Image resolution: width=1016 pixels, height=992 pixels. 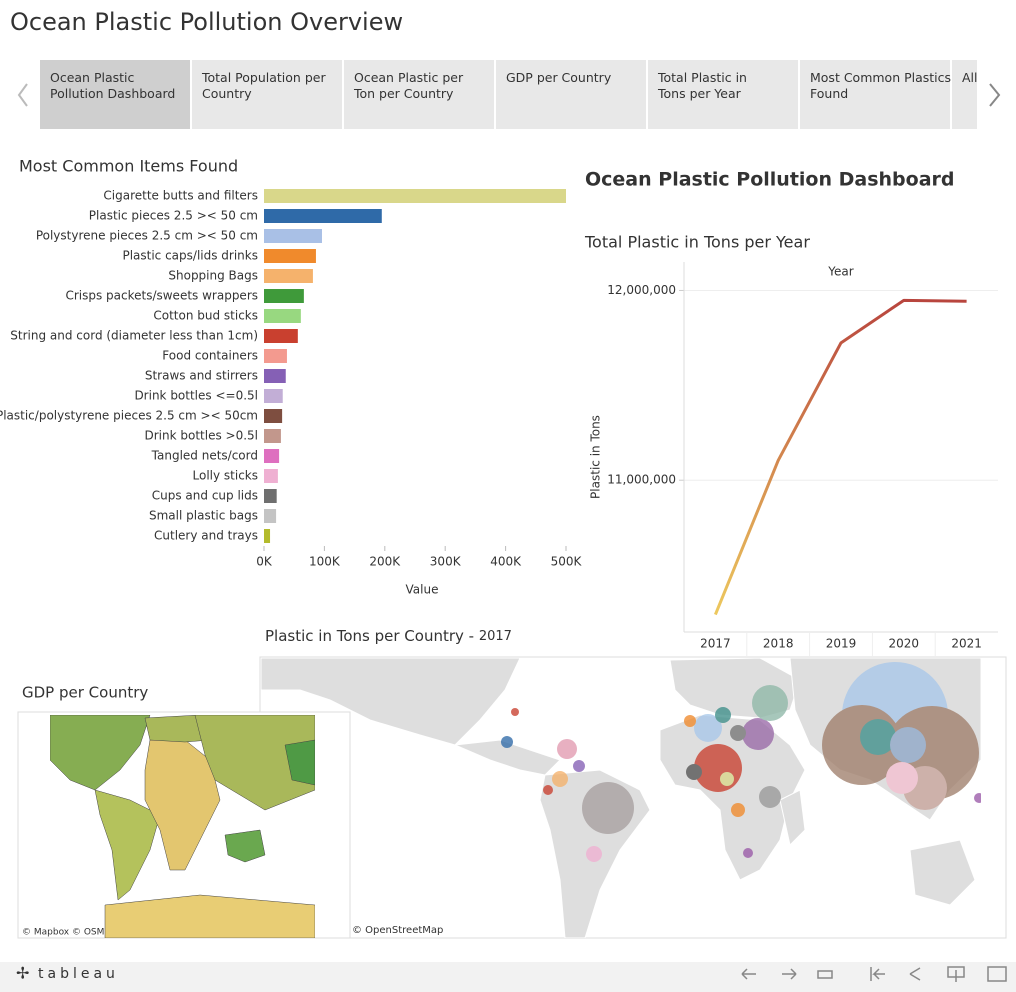 I want to click on y-tick-label: Plastic pieces 2.5 >< 50 cm, so click(x=173, y=216).